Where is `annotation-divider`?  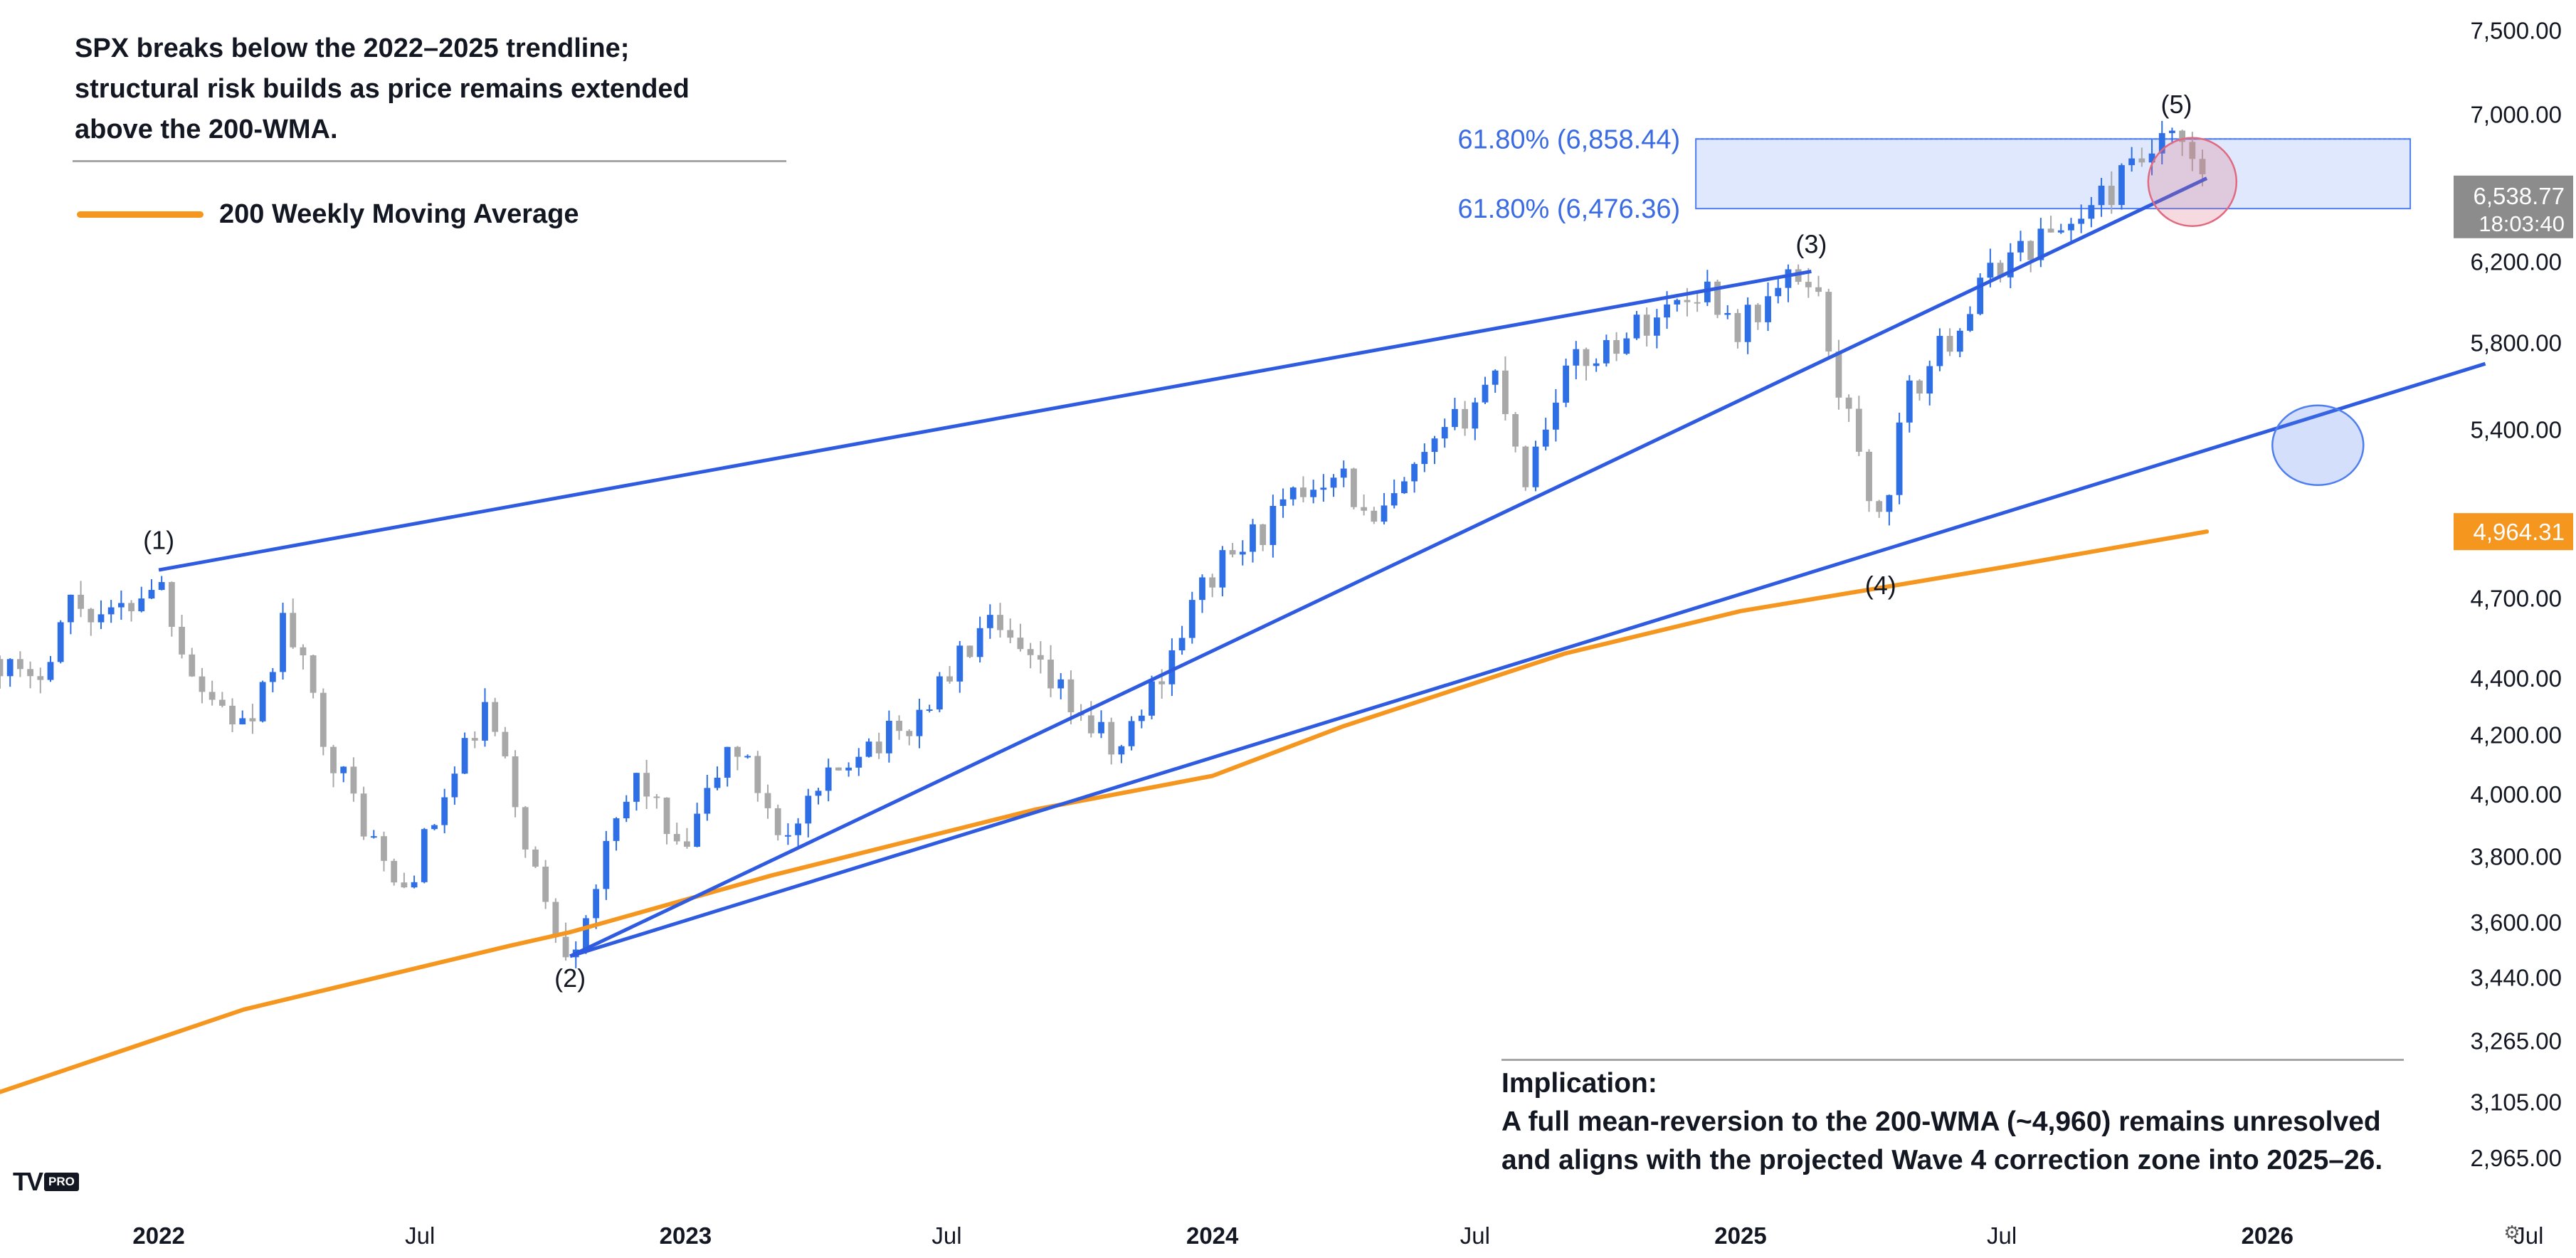 annotation-divider is located at coordinates (429, 161).